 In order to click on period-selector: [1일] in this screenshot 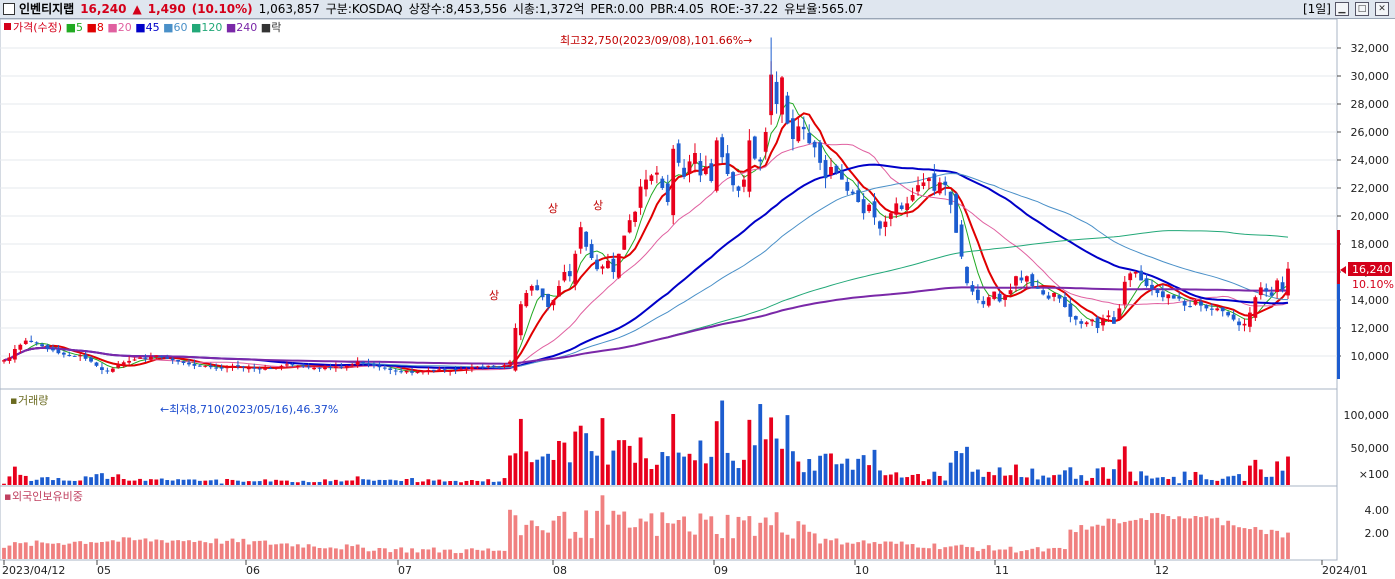, I will do `click(1316, 9)`.